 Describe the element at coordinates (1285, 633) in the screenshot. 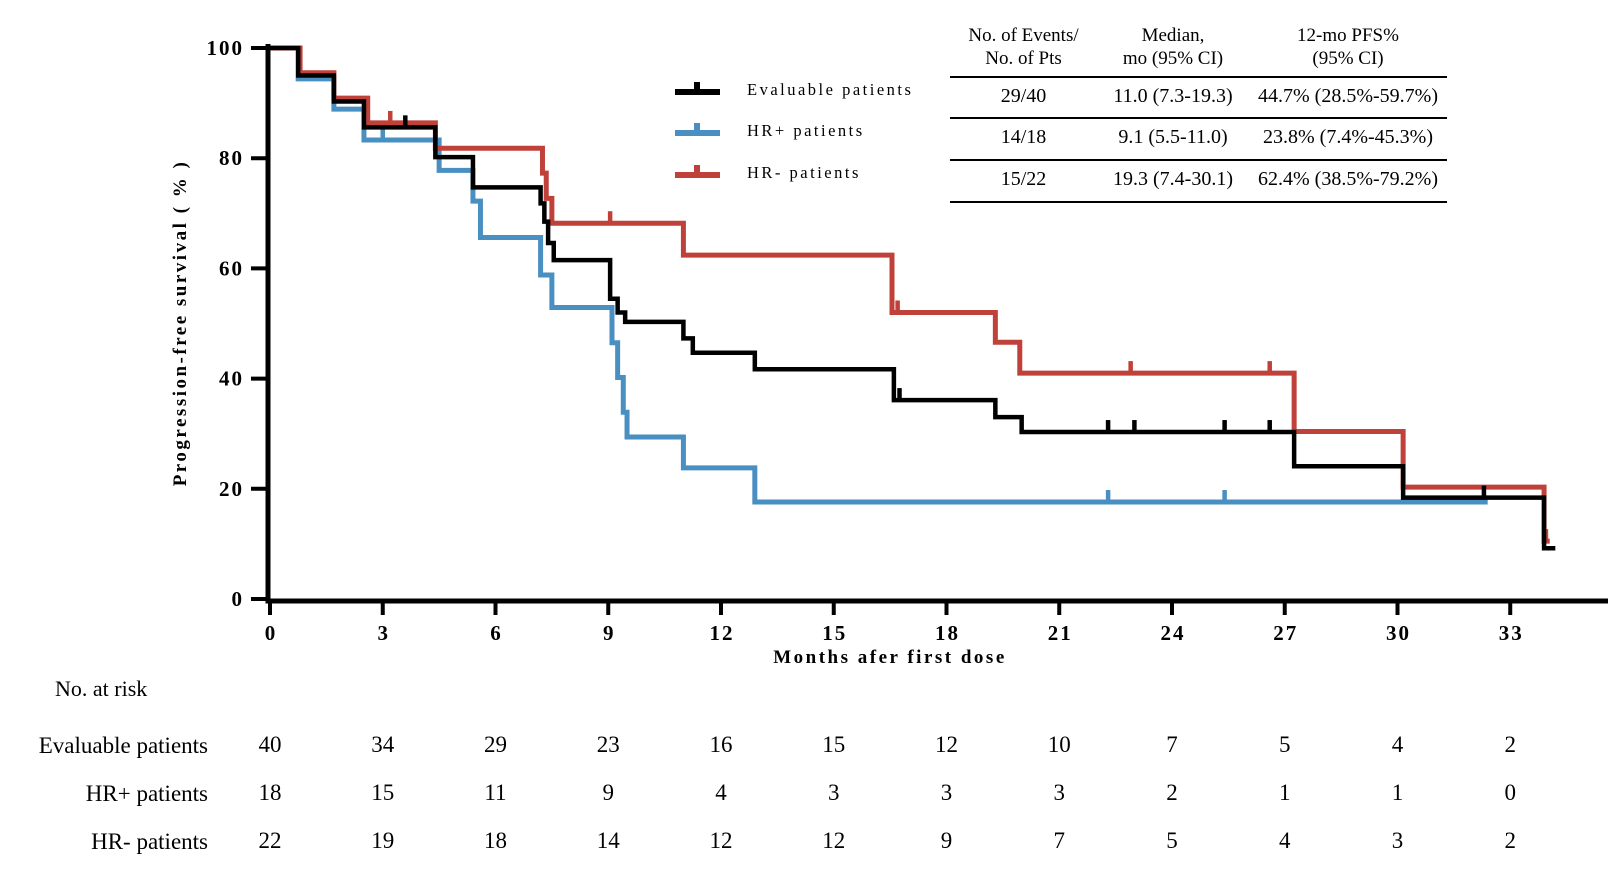

I see `x-tick-label: 27` at that location.